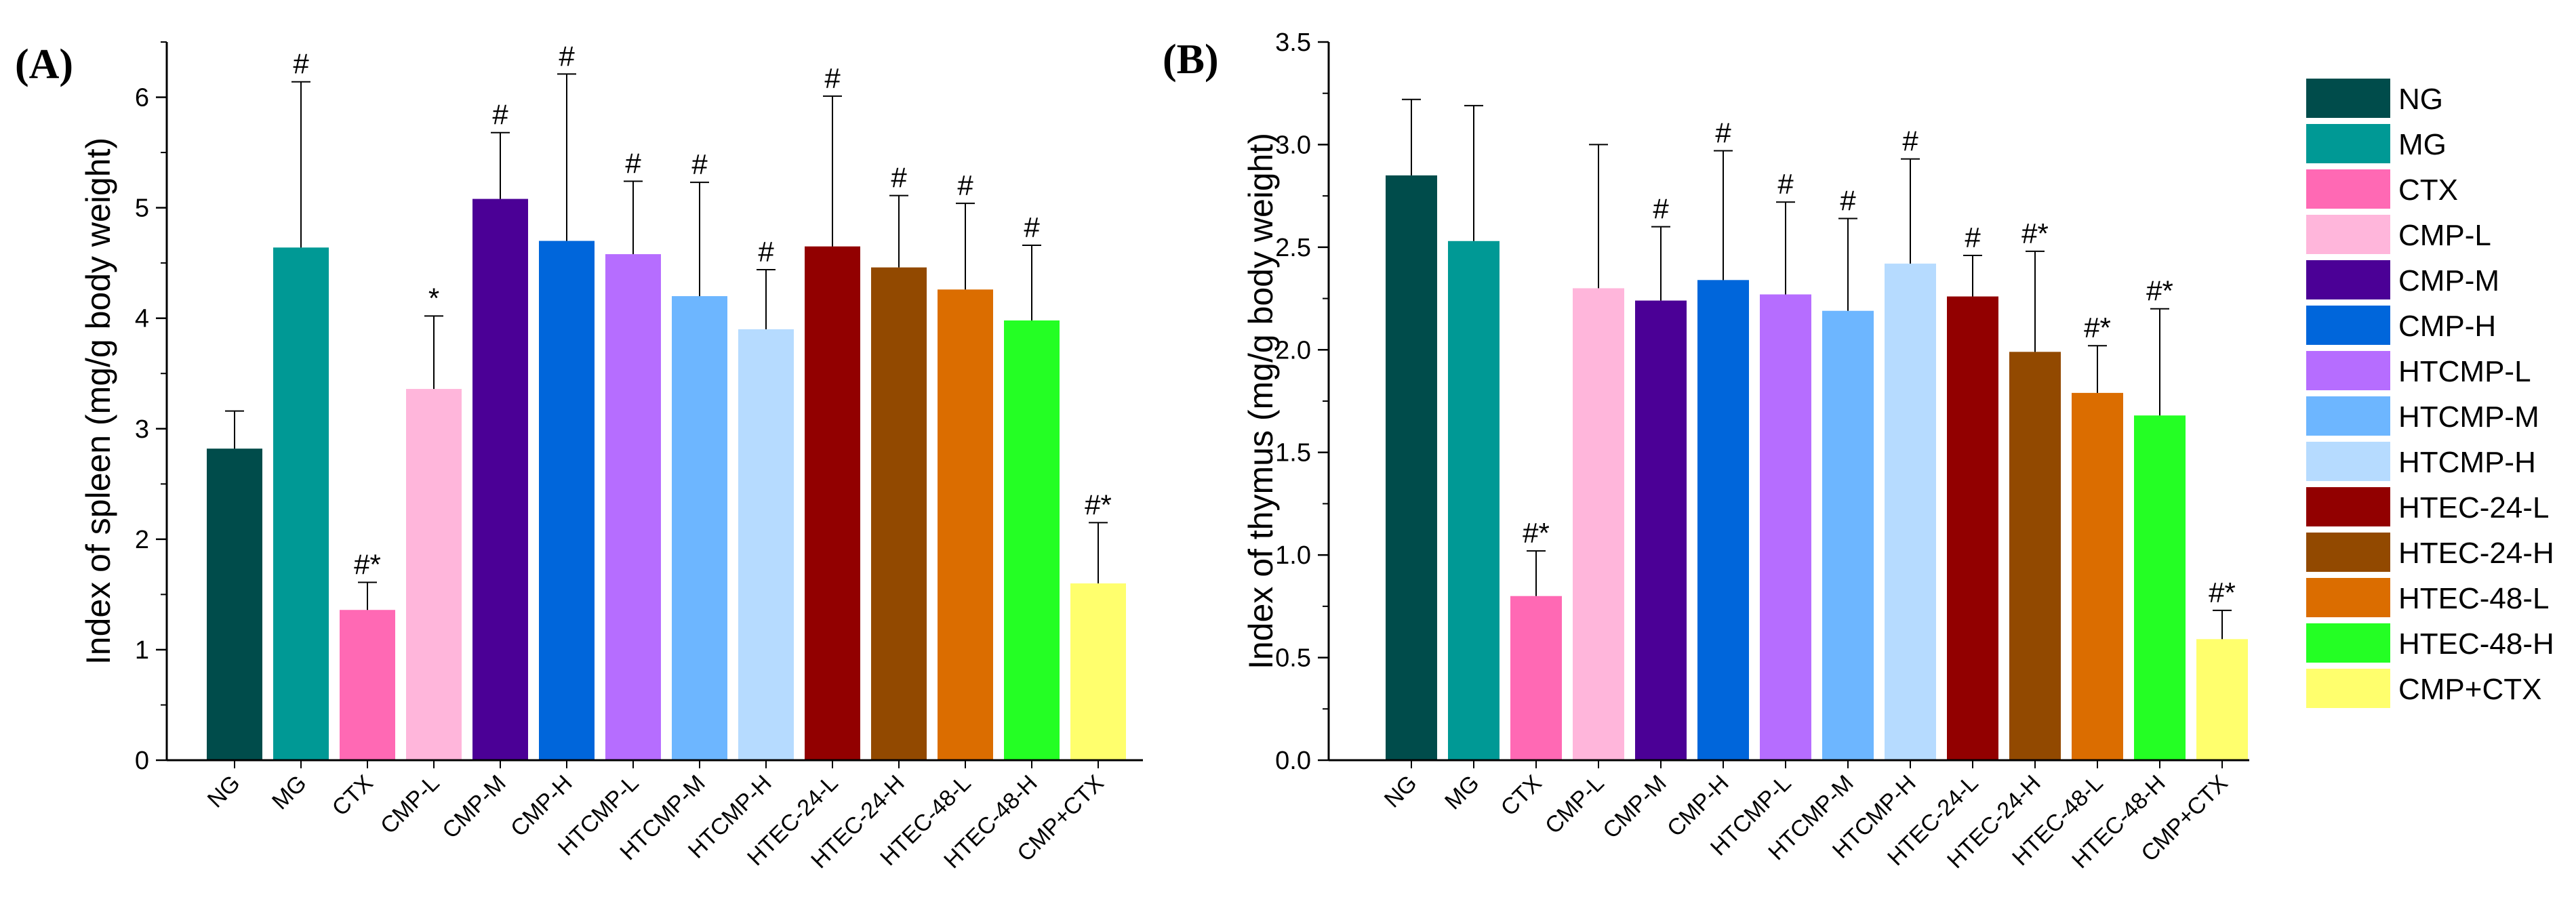 Image resolution: width=2576 pixels, height=914 pixels. I want to click on panel-a-y-axis-label: Index of spleen (mg/g body weight), so click(98, 401).